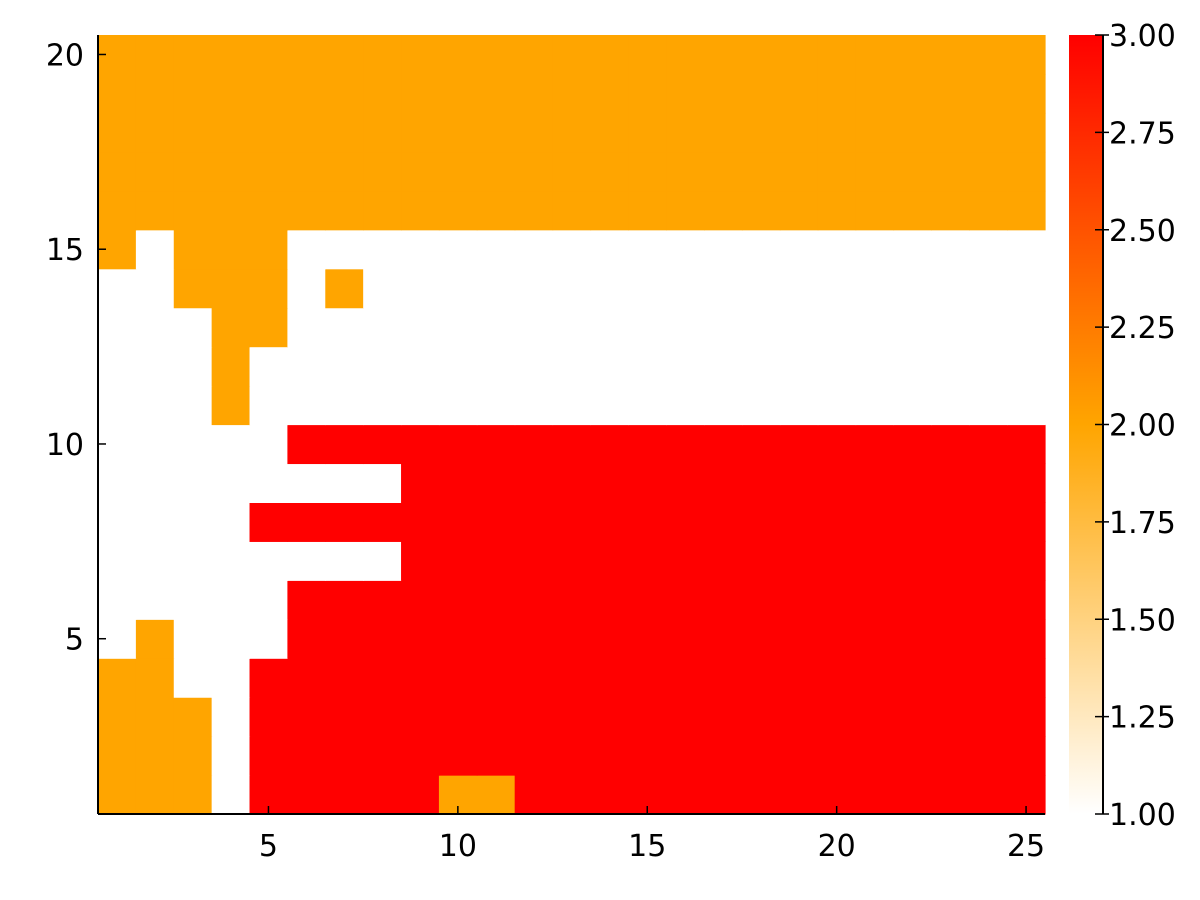  What do you see at coordinates (458, 846) in the screenshot?
I see `x-tick-label: 10` at bounding box center [458, 846].